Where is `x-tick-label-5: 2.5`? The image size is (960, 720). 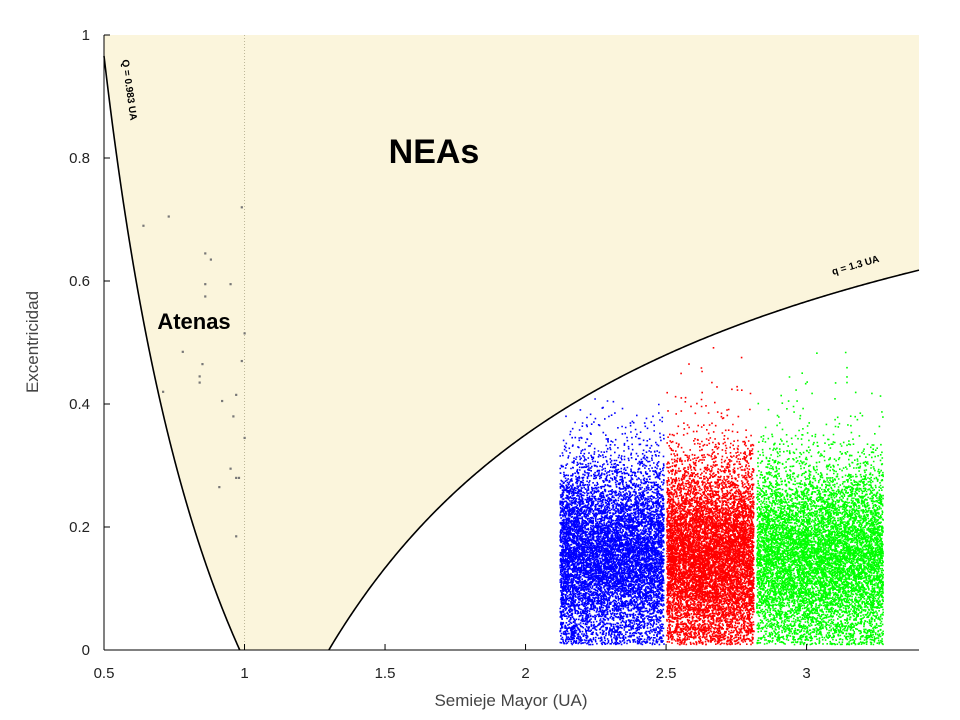 x-tick-label-5: 2.5 is located at coordinates (666, 673).